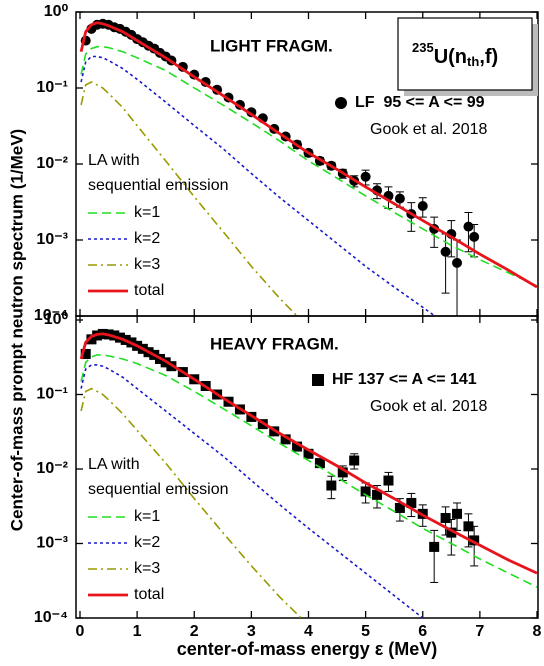 This screenshot has width=544, height=666. Describe the element at coordinates (80, 631) in the screenshot. I see `x-tick-label: 0` at that location.